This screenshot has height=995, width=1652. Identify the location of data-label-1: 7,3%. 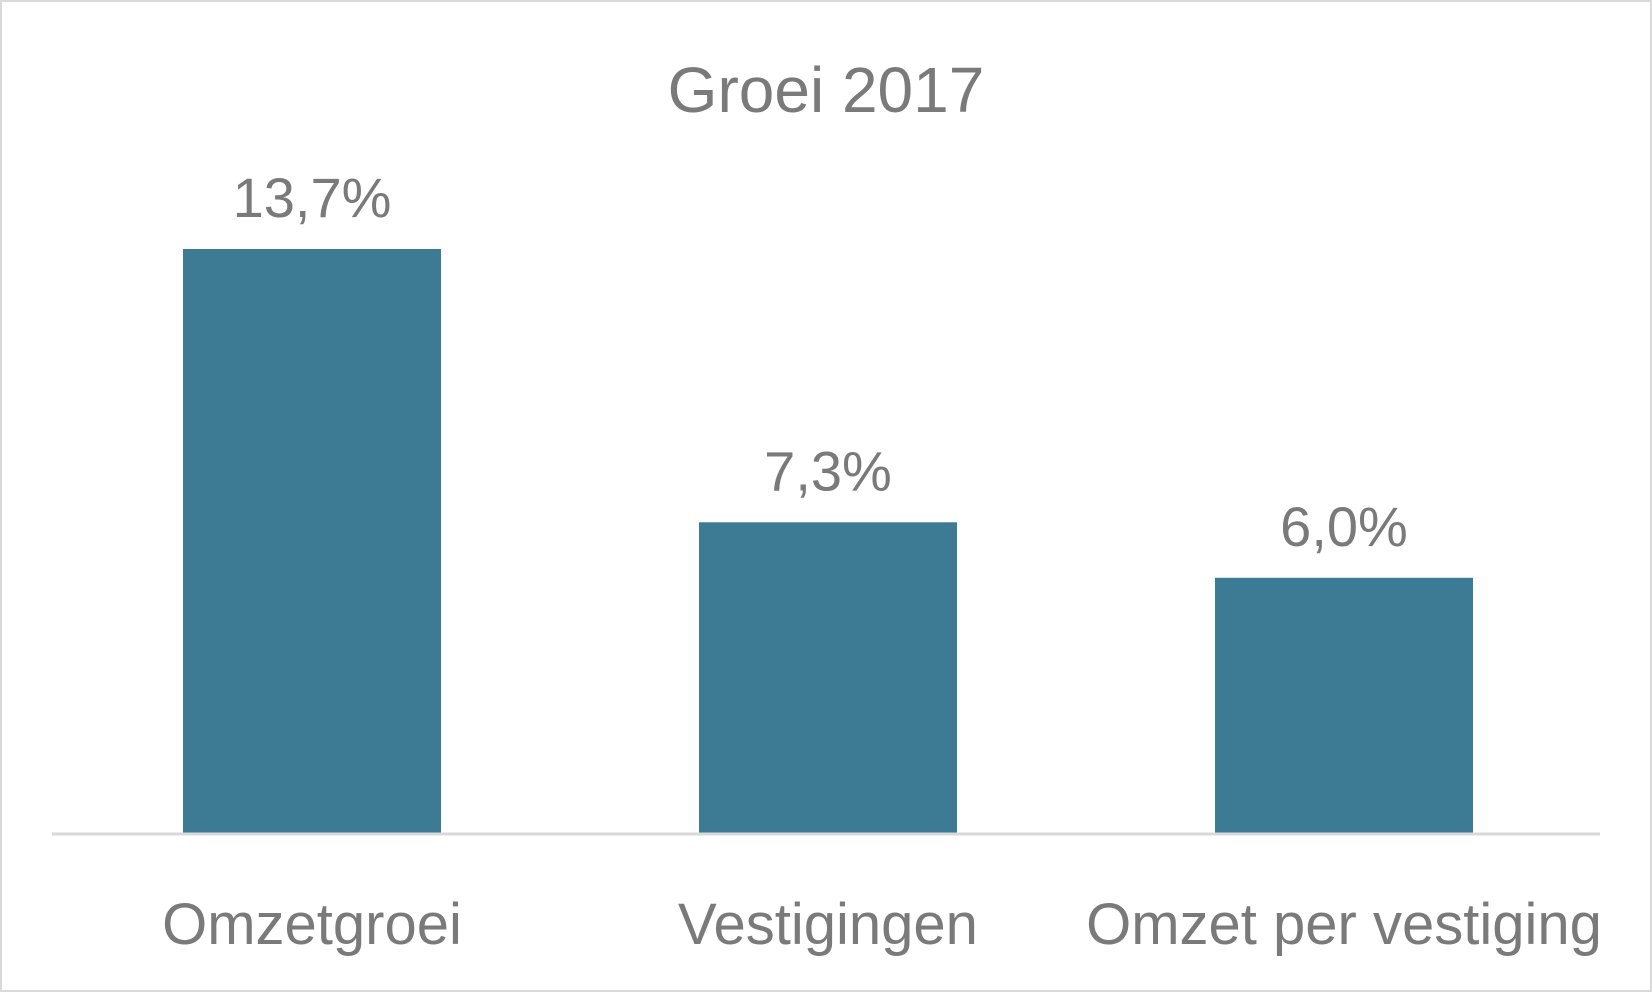
(828, 470).